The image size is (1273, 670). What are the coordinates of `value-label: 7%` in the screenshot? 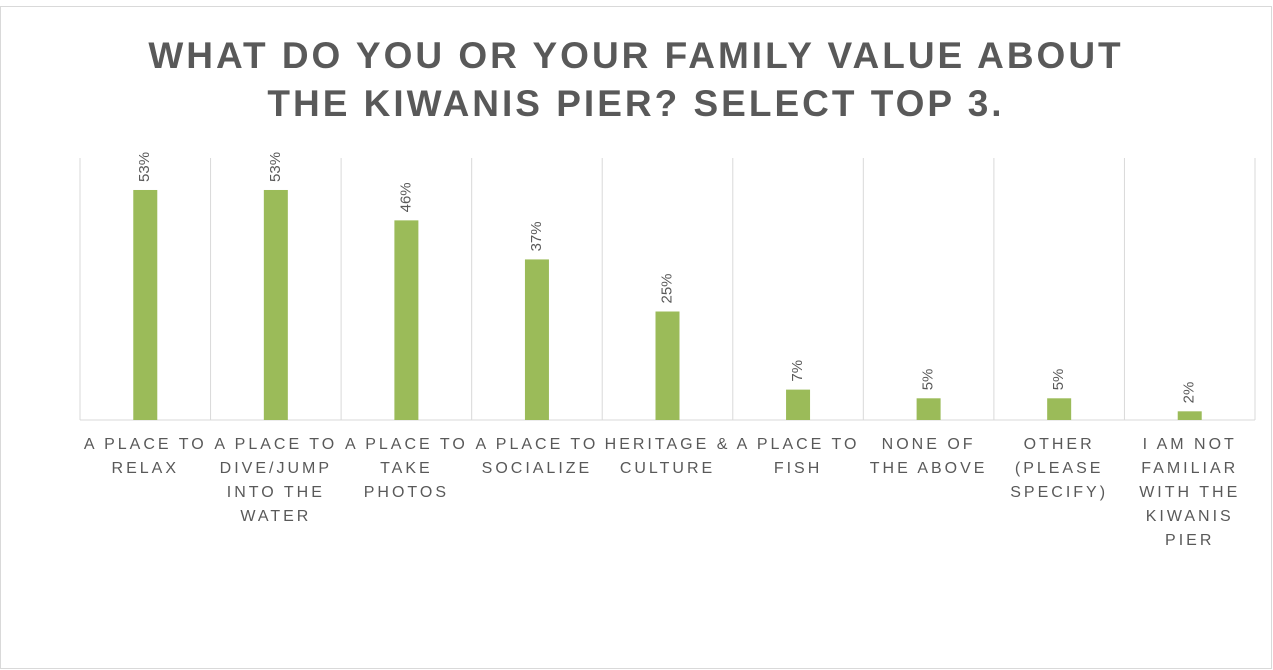 It's located at (797, 371).